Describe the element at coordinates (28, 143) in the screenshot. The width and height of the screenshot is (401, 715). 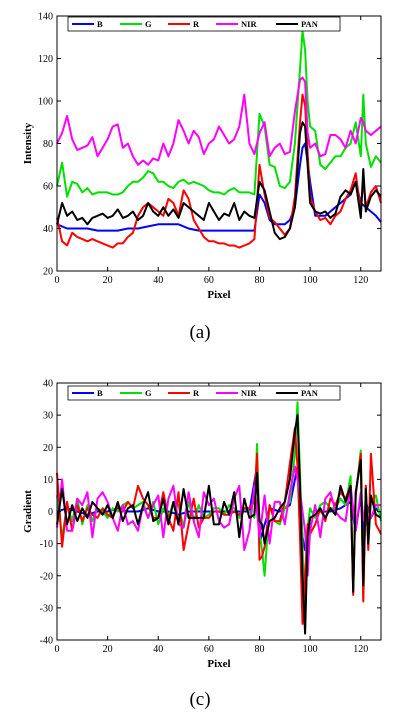
I see `y-axis-label: Intensity` at that location.